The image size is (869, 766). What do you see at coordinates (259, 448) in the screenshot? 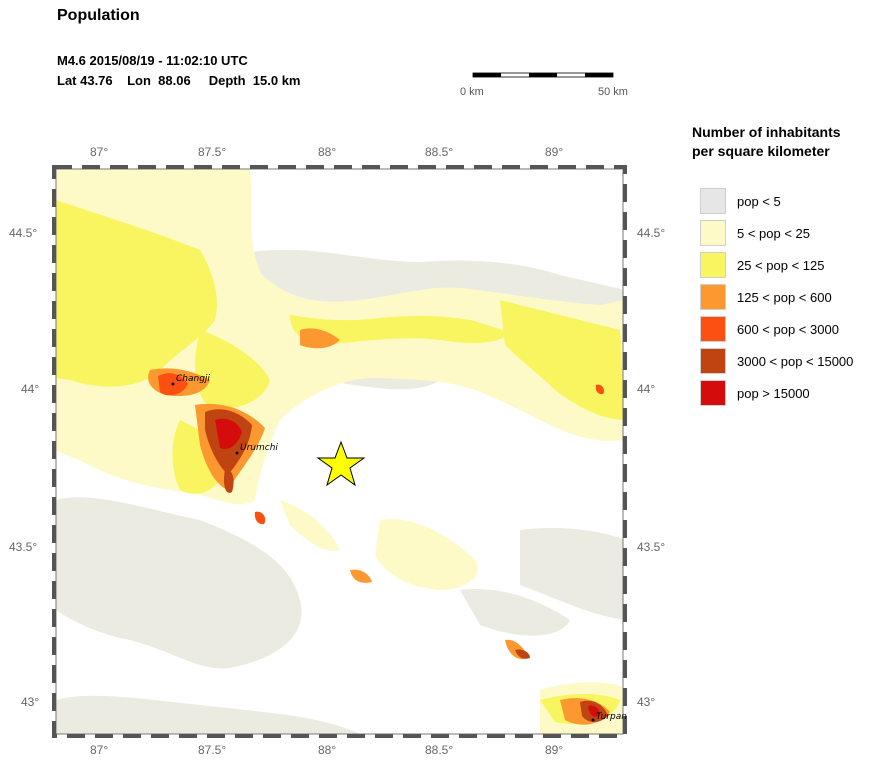
I see `city-label-urumchi: Urumchi` at bounding box center [259, 448].